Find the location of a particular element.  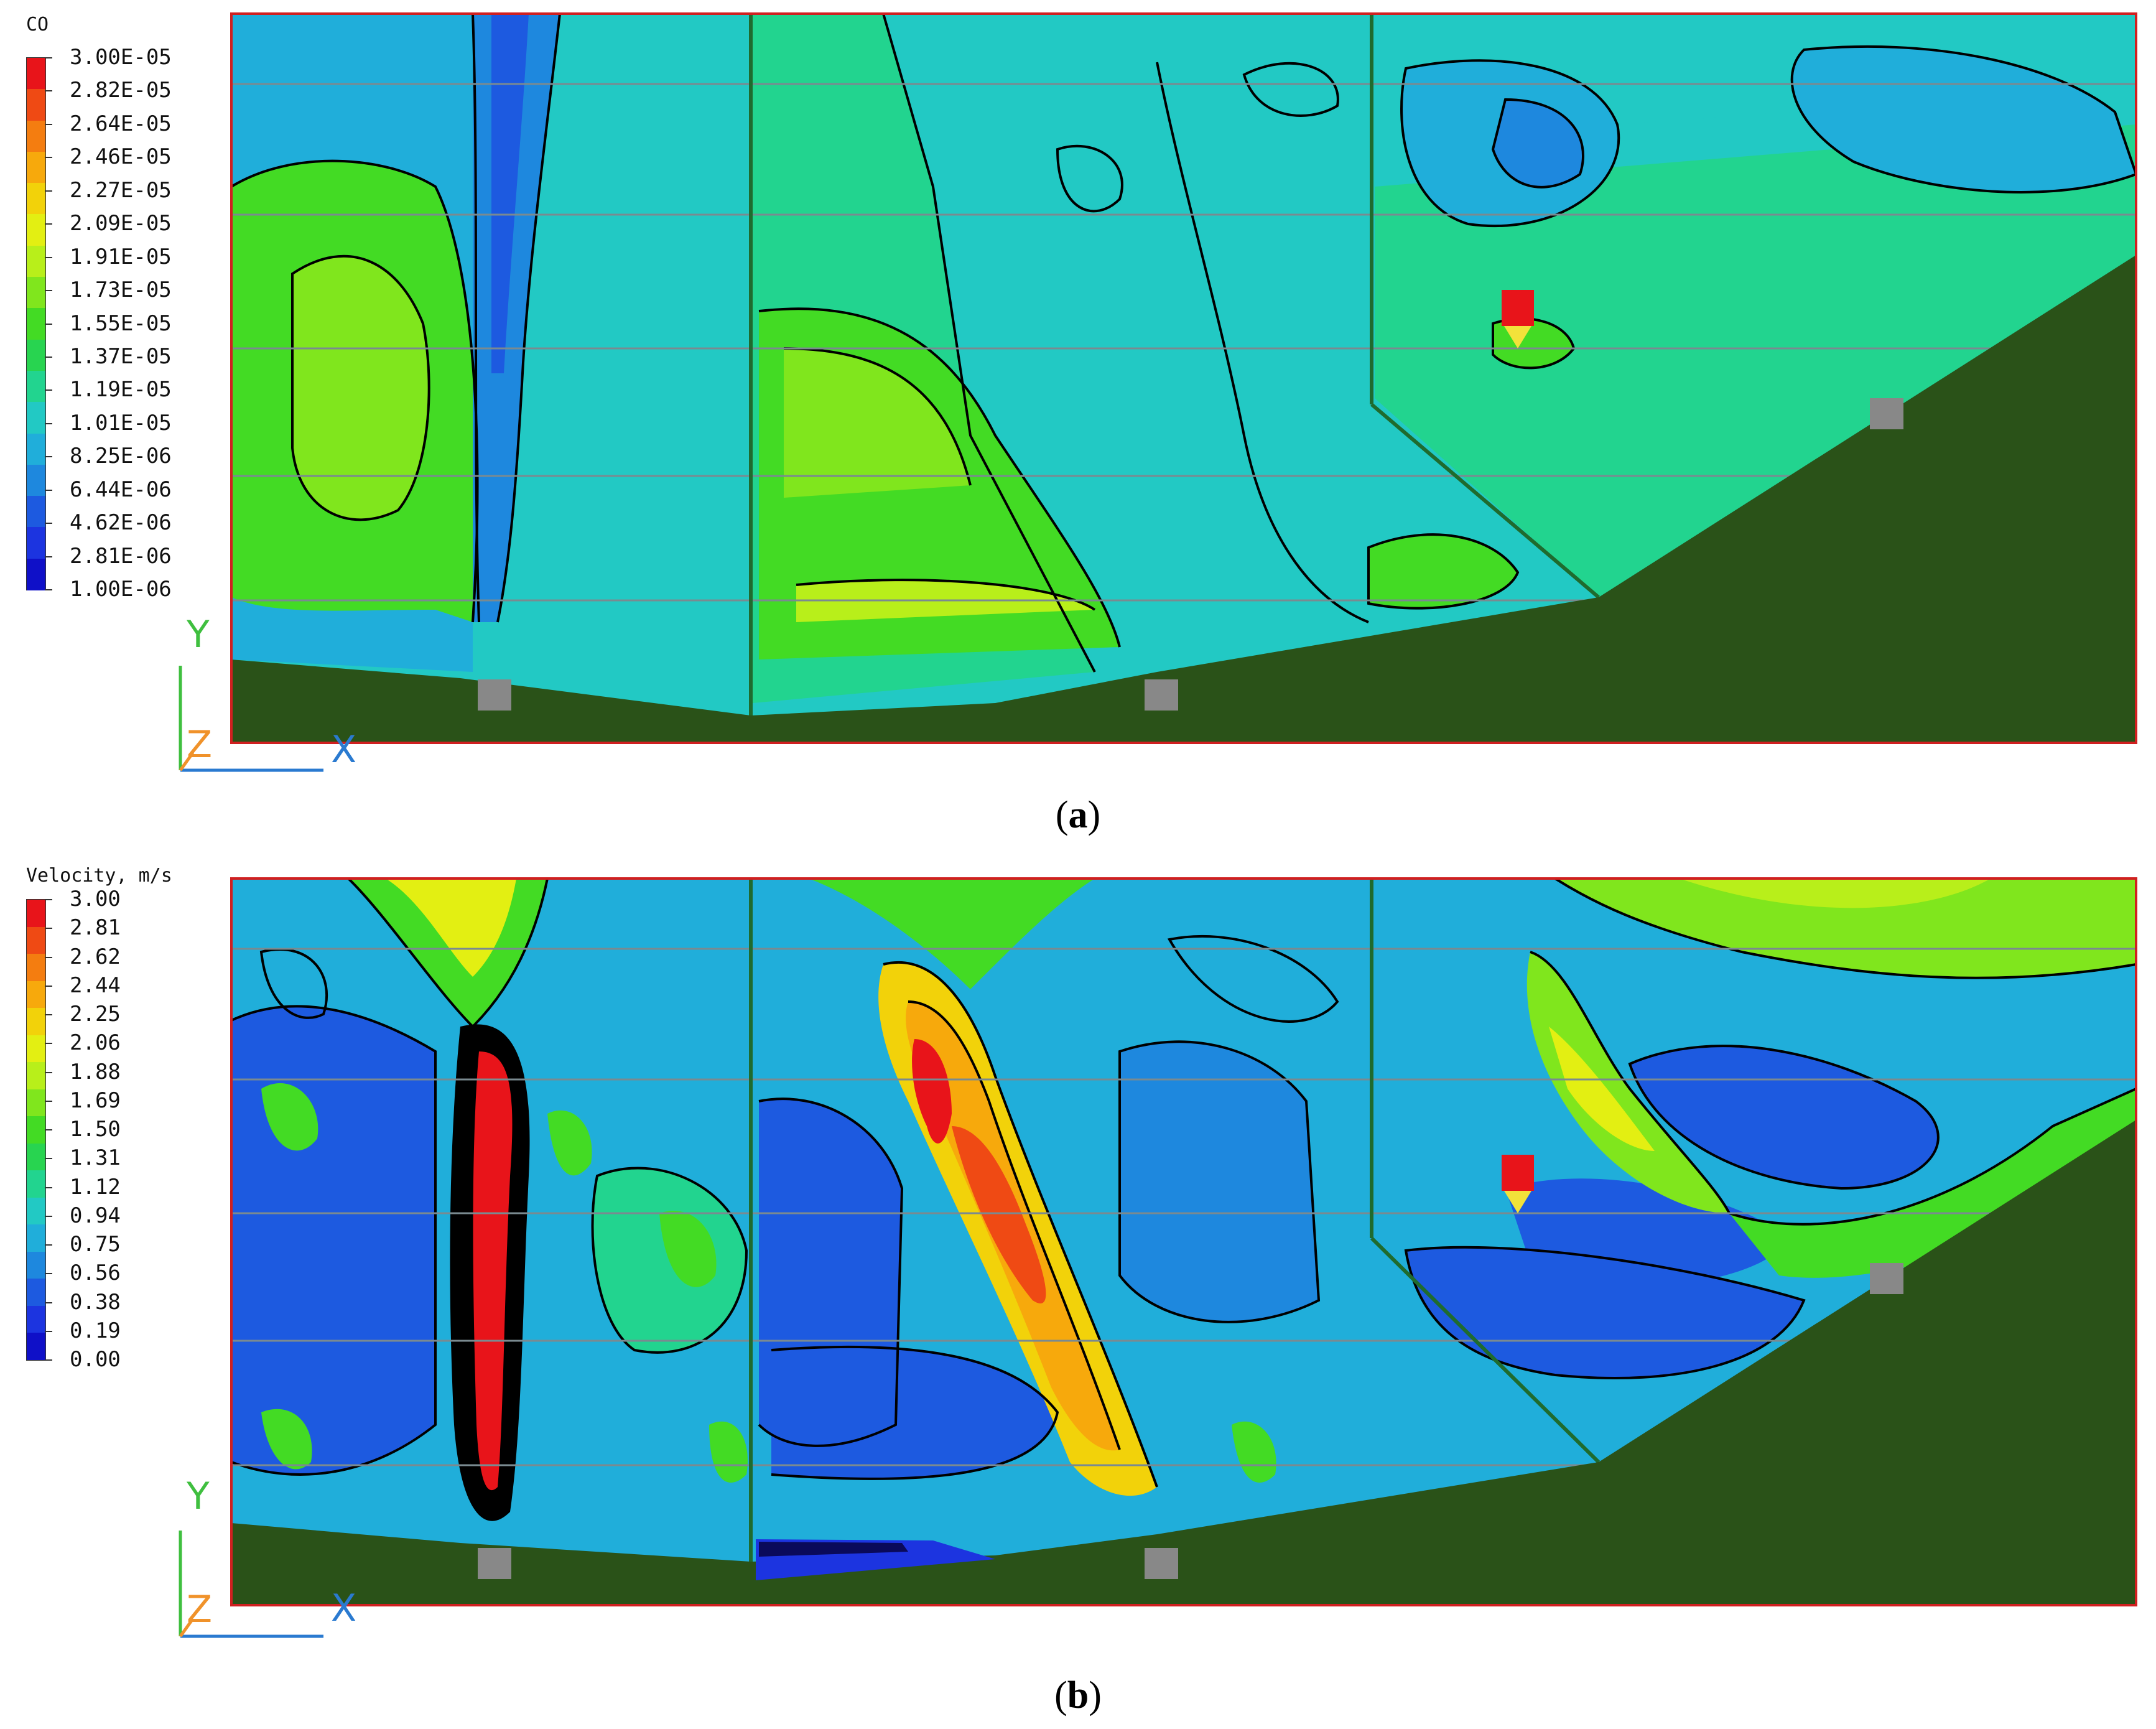

legend-value: 2.44 is located at coordinates (95, 985).